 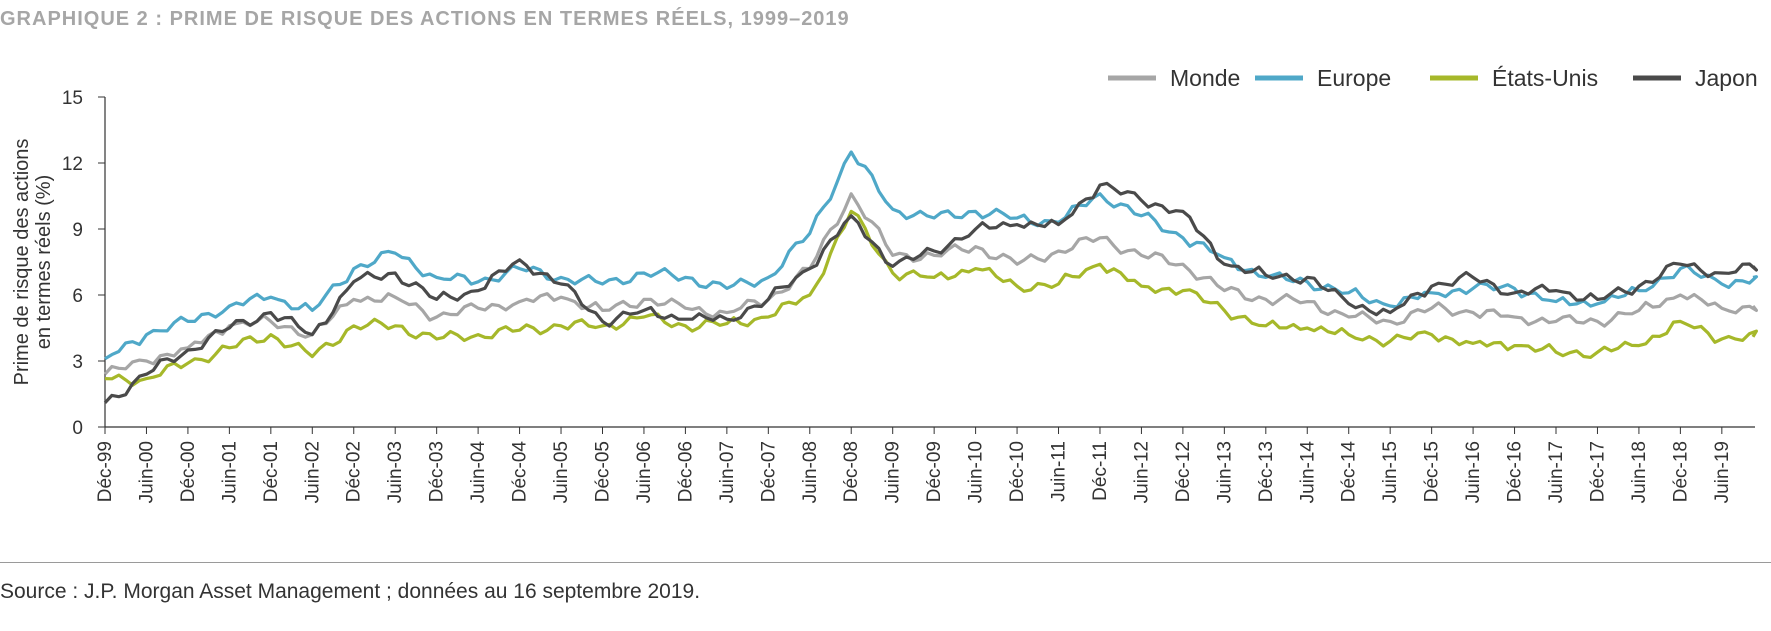 What do you see at coordinates (1224, 472) in the screenshot?
I see `x-tick-label: Juin-13` at bounding box center [1224, 472].